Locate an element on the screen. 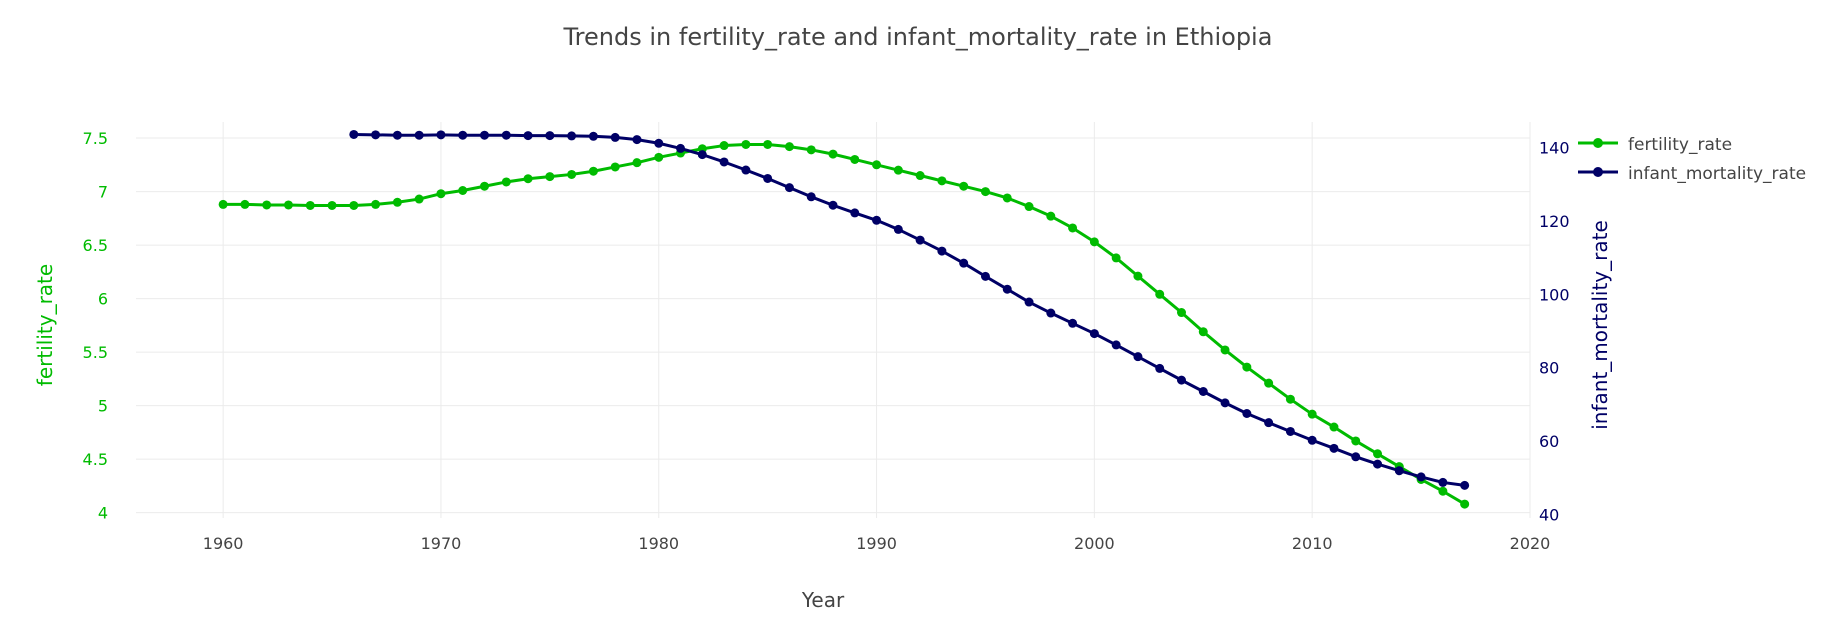  legend-item-infant-mortality-rate: infant_mortality_rate is located at coordinates (1692, 174).